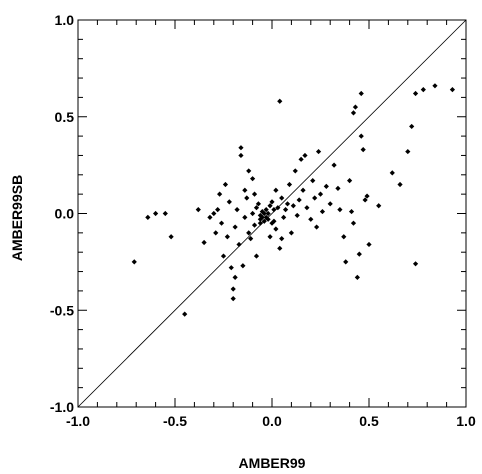 This screenshot has height=474, width=482. What do you see at coordinates (65, 214) in the screenshot?
I see `y-tick-label: 0.0` at bounding box center [65, 214].